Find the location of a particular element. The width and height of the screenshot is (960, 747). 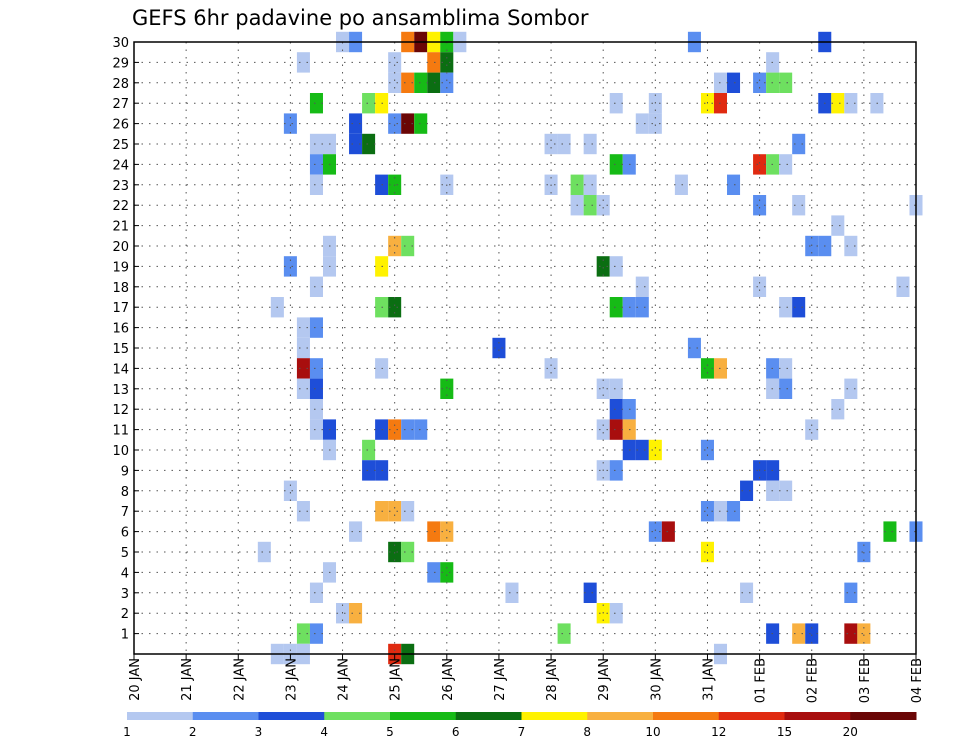

colorbar-label: 12 is located at coordinates (718, 732).